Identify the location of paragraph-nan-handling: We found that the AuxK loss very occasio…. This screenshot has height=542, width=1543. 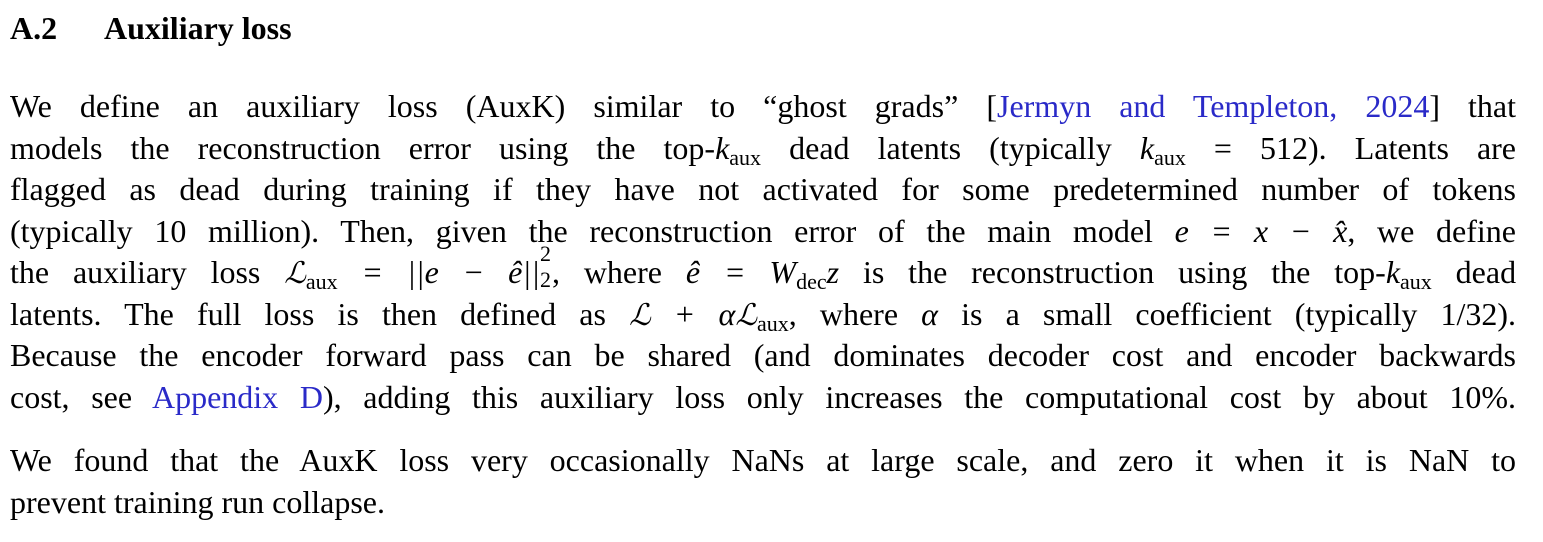
(763, 481).